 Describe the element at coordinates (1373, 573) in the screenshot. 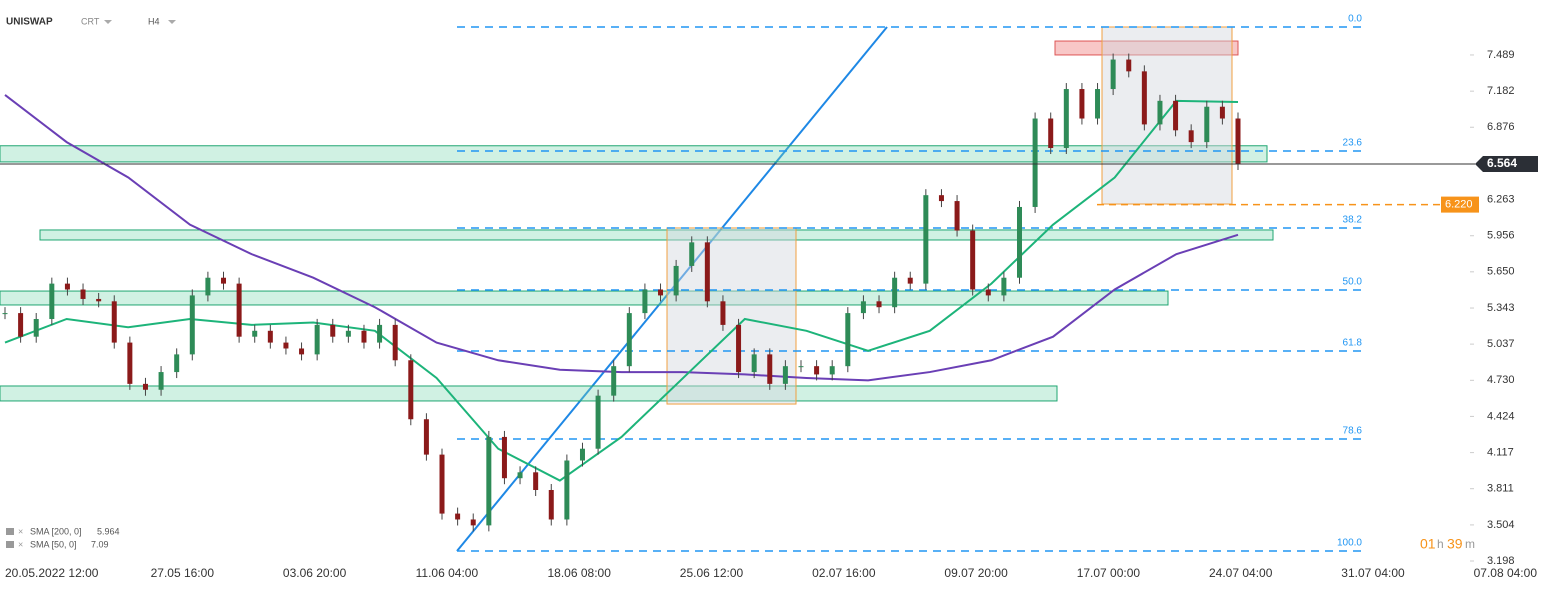

I see `x-tick-label: 31.07 04:00` at that location.